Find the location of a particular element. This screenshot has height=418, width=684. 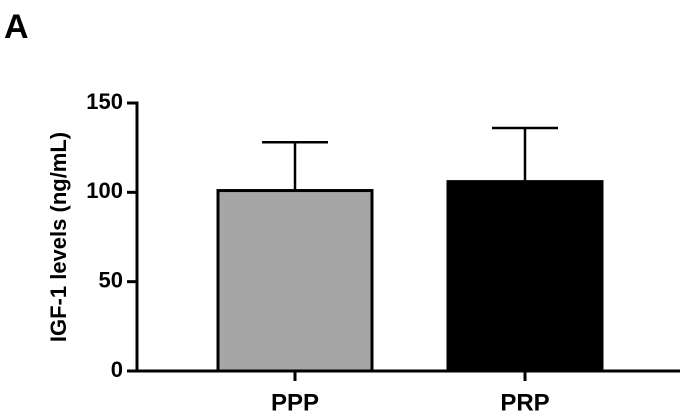

y-axis-label: IGF-1 levels (ng/mL) is located at coordinates (58, 237).